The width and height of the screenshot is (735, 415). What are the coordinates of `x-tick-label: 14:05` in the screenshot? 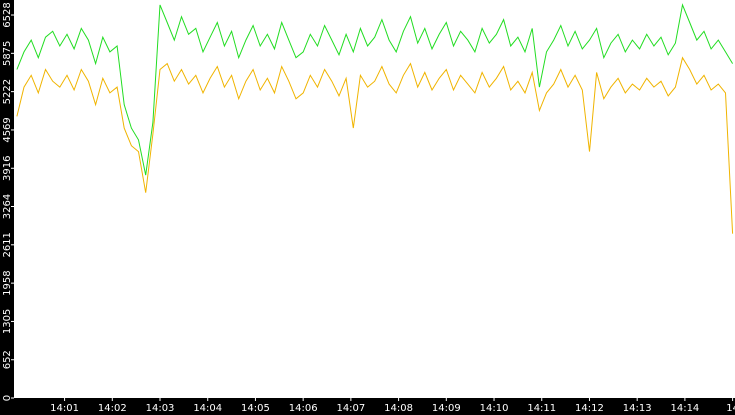 It's located at (255, 408).